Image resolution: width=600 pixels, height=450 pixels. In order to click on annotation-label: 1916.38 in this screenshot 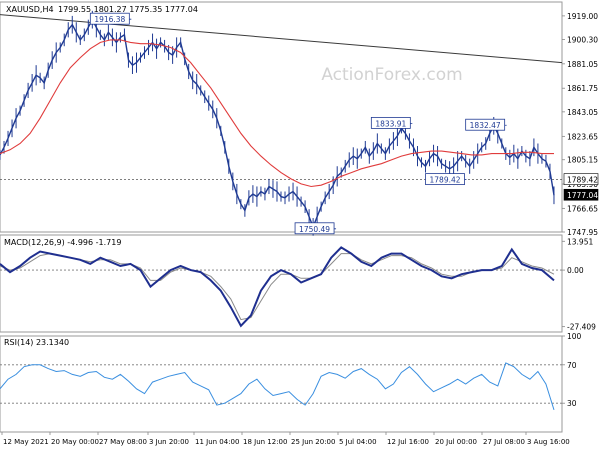, I will do `click(109, 19)`.